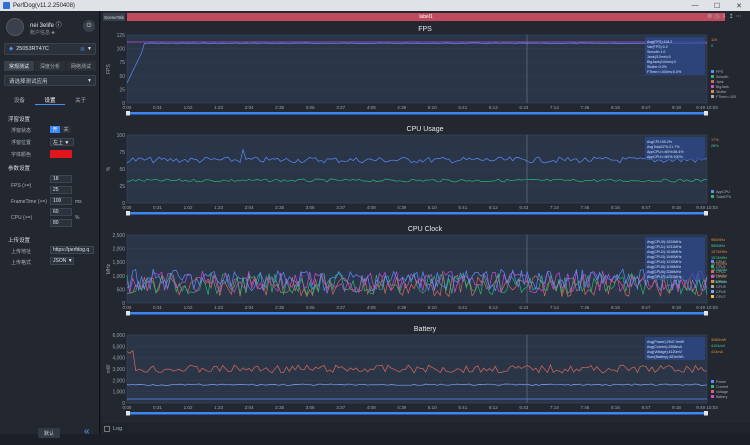  What do you see at coordinates (89, 26) in the screenshot?
I see `logout-button: ⏻` at bounding box center [89, 26].